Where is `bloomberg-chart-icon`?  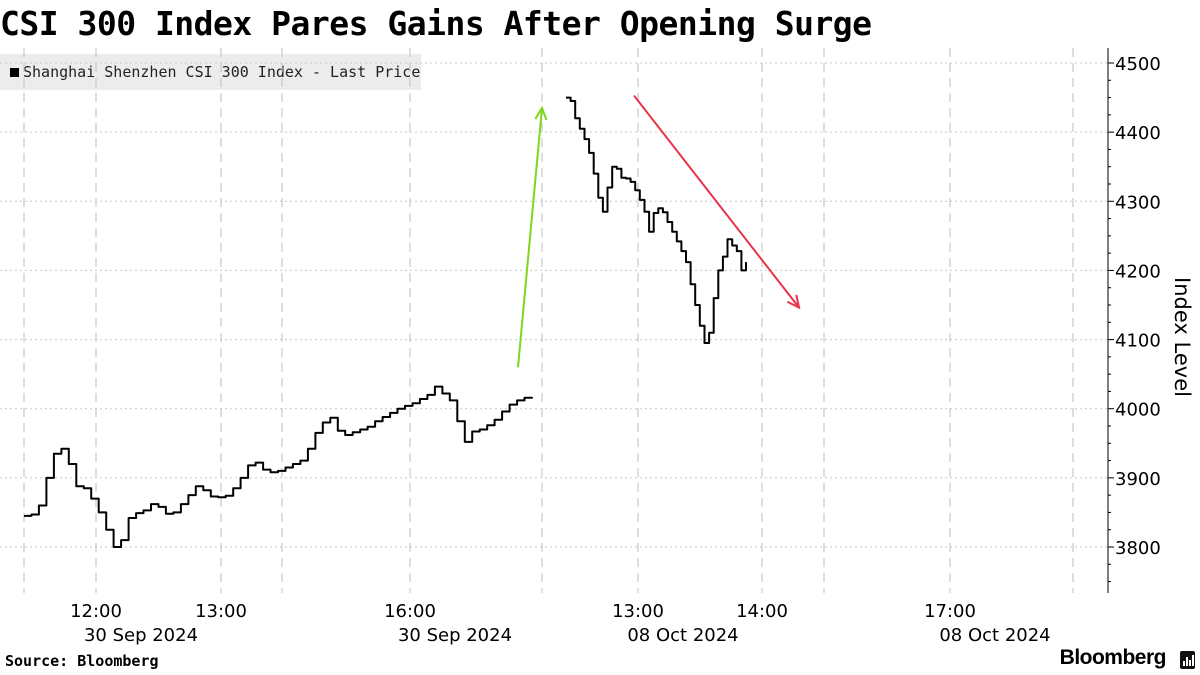
bloomberg-chart-icon is located at coordinates (1187, 660).